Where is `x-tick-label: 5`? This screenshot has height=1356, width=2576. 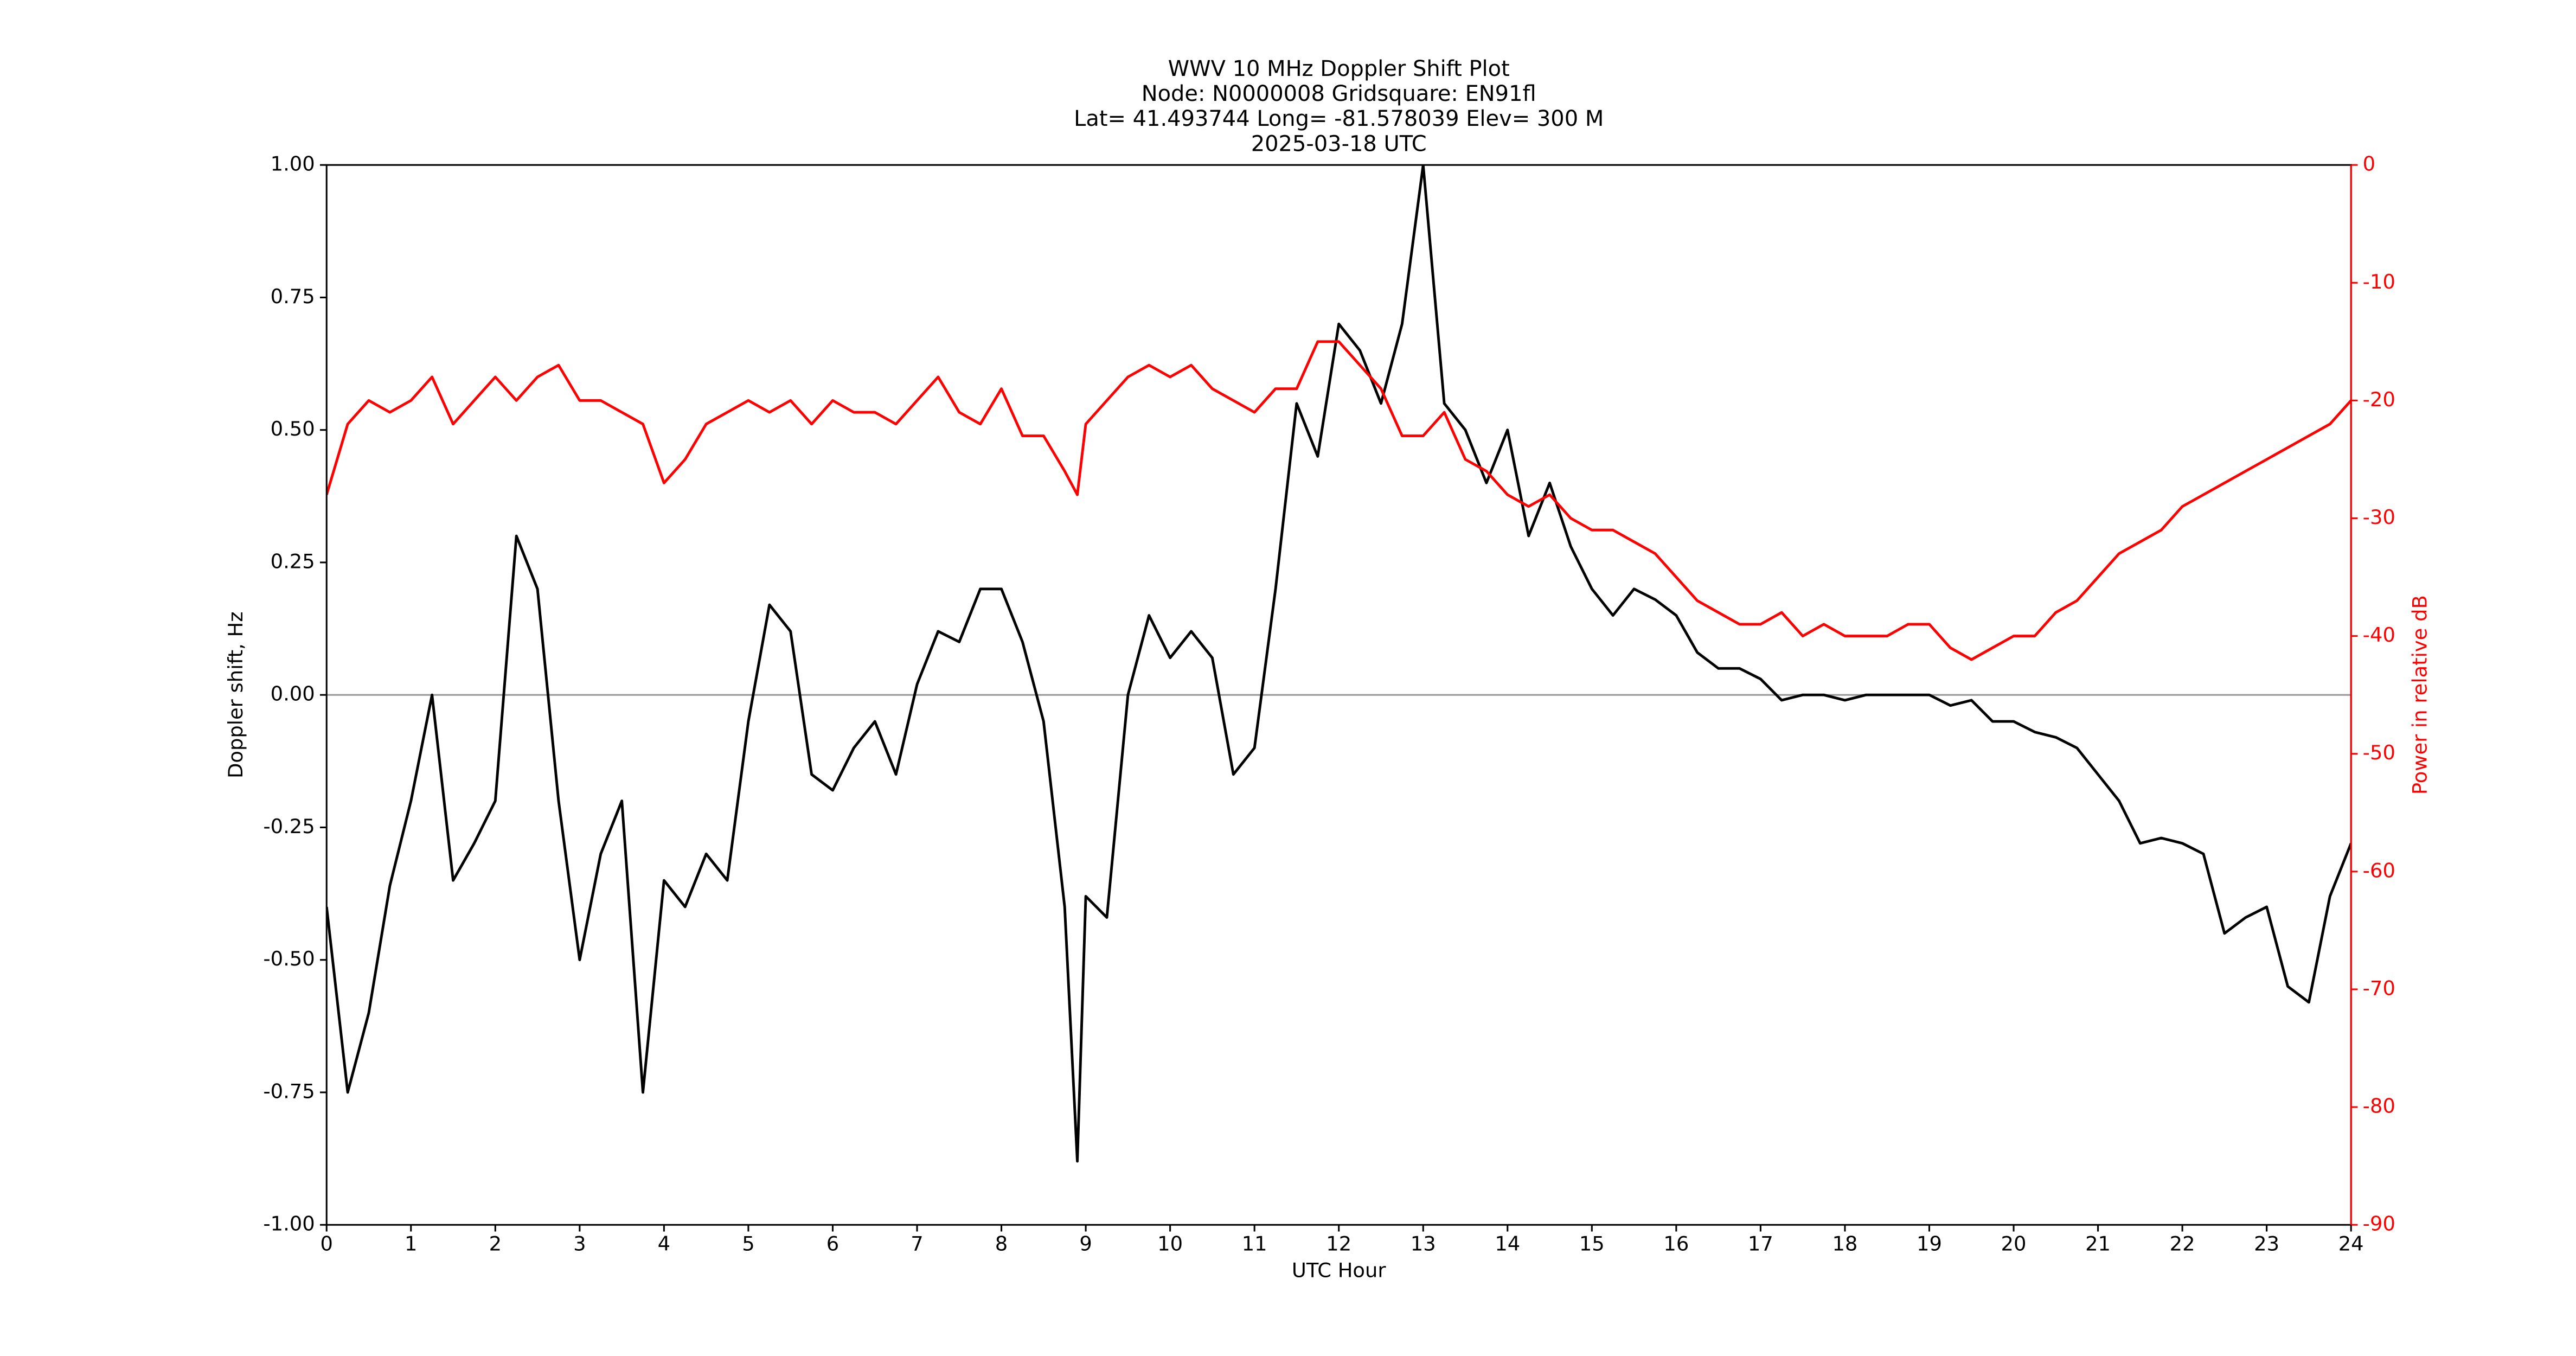 x-tick-label: 5 is located at coordinates (748, 1244).